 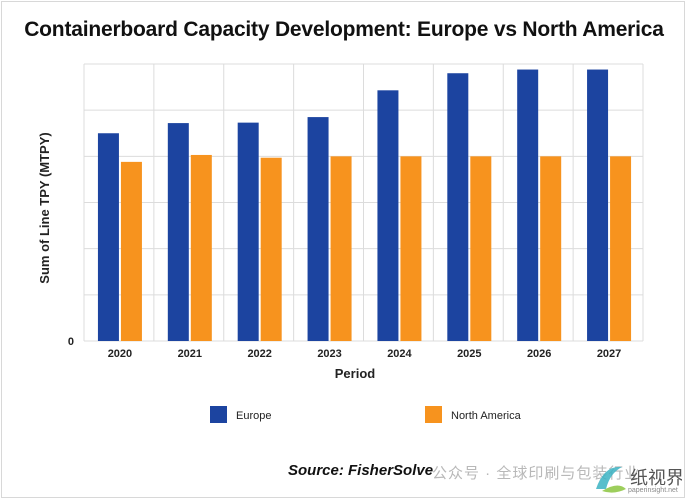 I want to click on legend-label-north-america: North America, so click(x=486, y=416).